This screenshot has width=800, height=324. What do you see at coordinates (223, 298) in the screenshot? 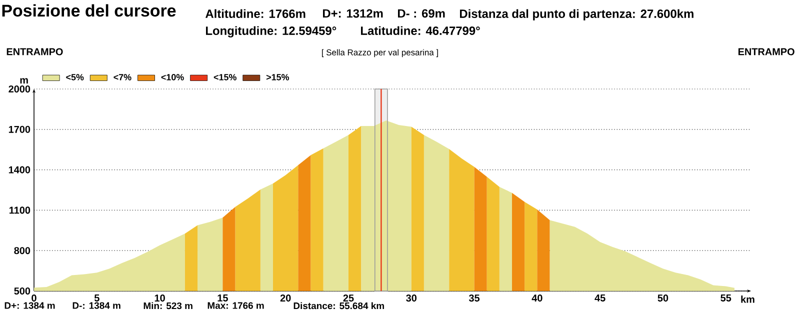
I see `x-tick-label: 15` at bounding box center [223, 298].